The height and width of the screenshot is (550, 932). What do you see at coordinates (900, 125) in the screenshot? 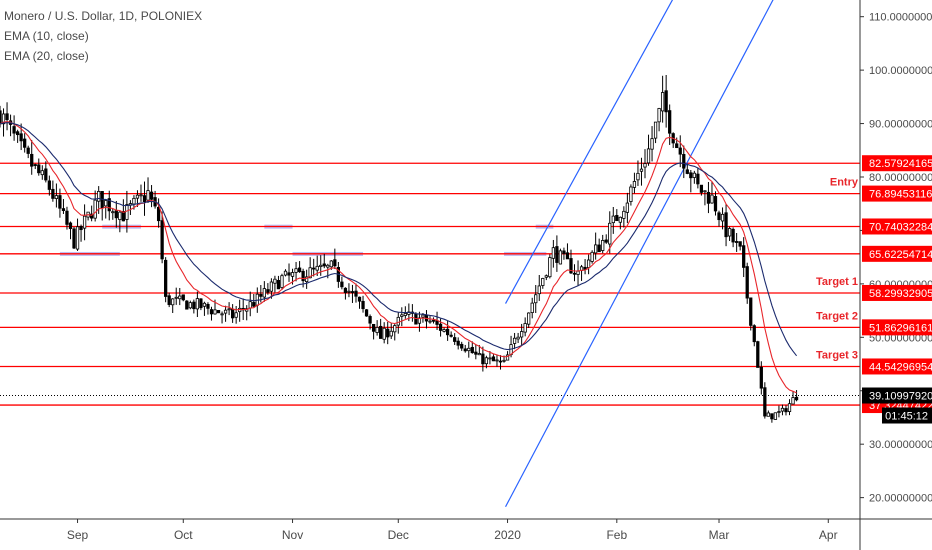
I see `y-tick-label: 90.00000000` at bounding box center [900, 125].